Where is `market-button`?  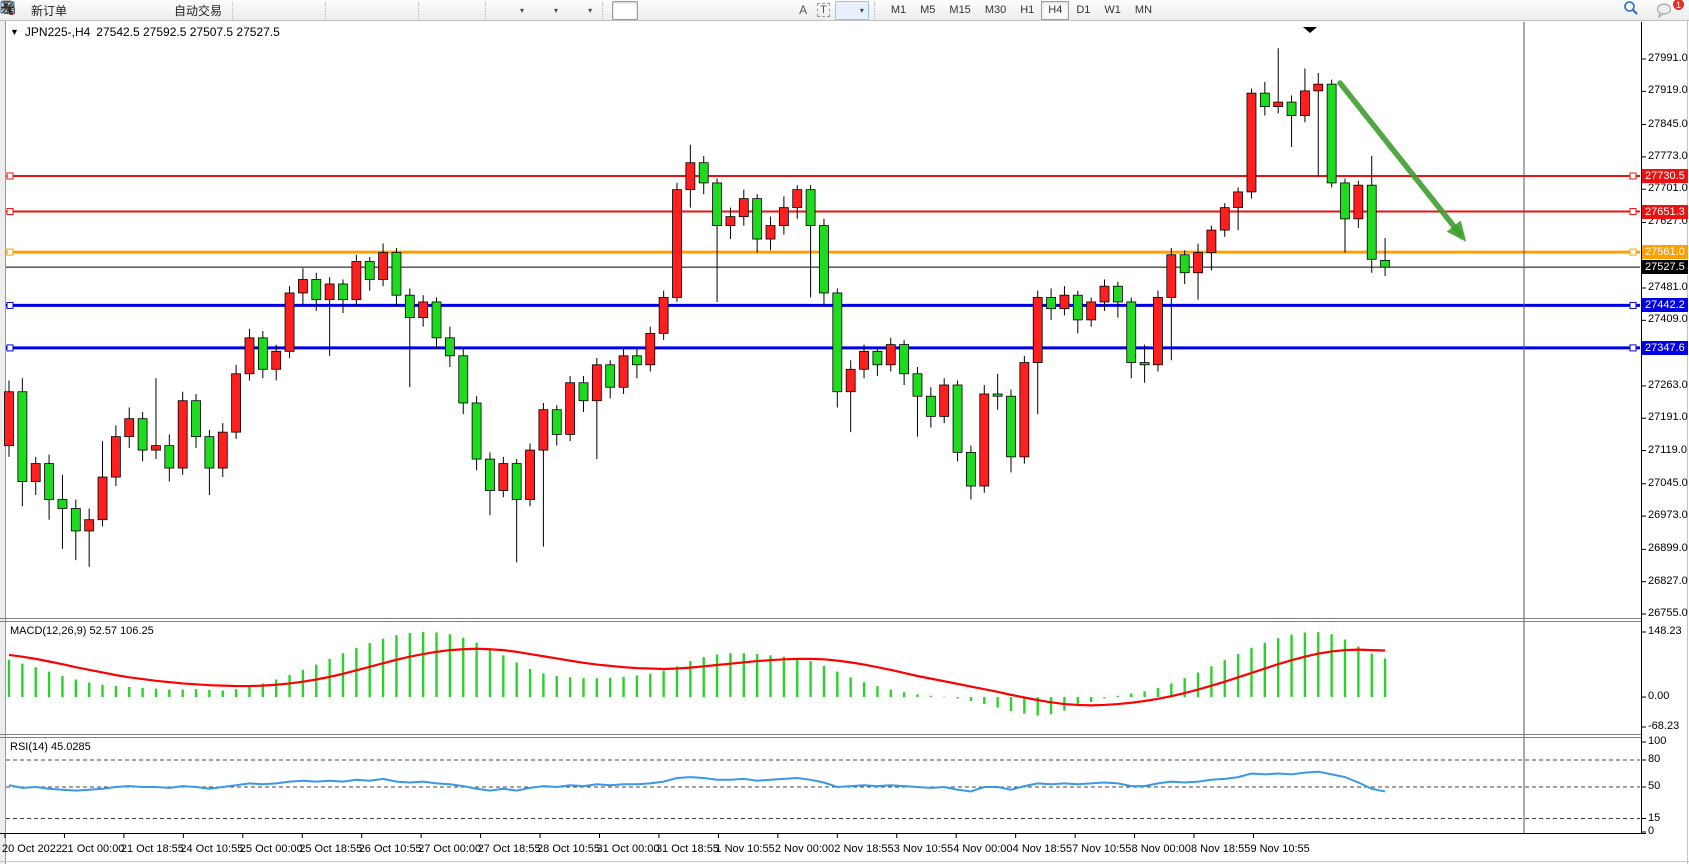
market-button is located at coordinates (49, 10).